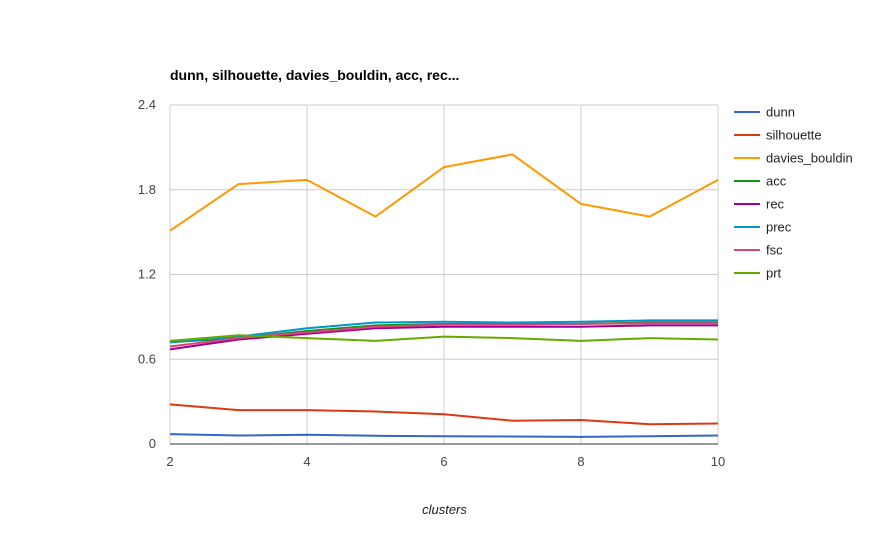 The width and height of the screenshot is (889, 550). Describe the element at coordinates (809, 158) in the screenshot. I see `legend-label-davies_bouldin: davies_bouldin` at that location.